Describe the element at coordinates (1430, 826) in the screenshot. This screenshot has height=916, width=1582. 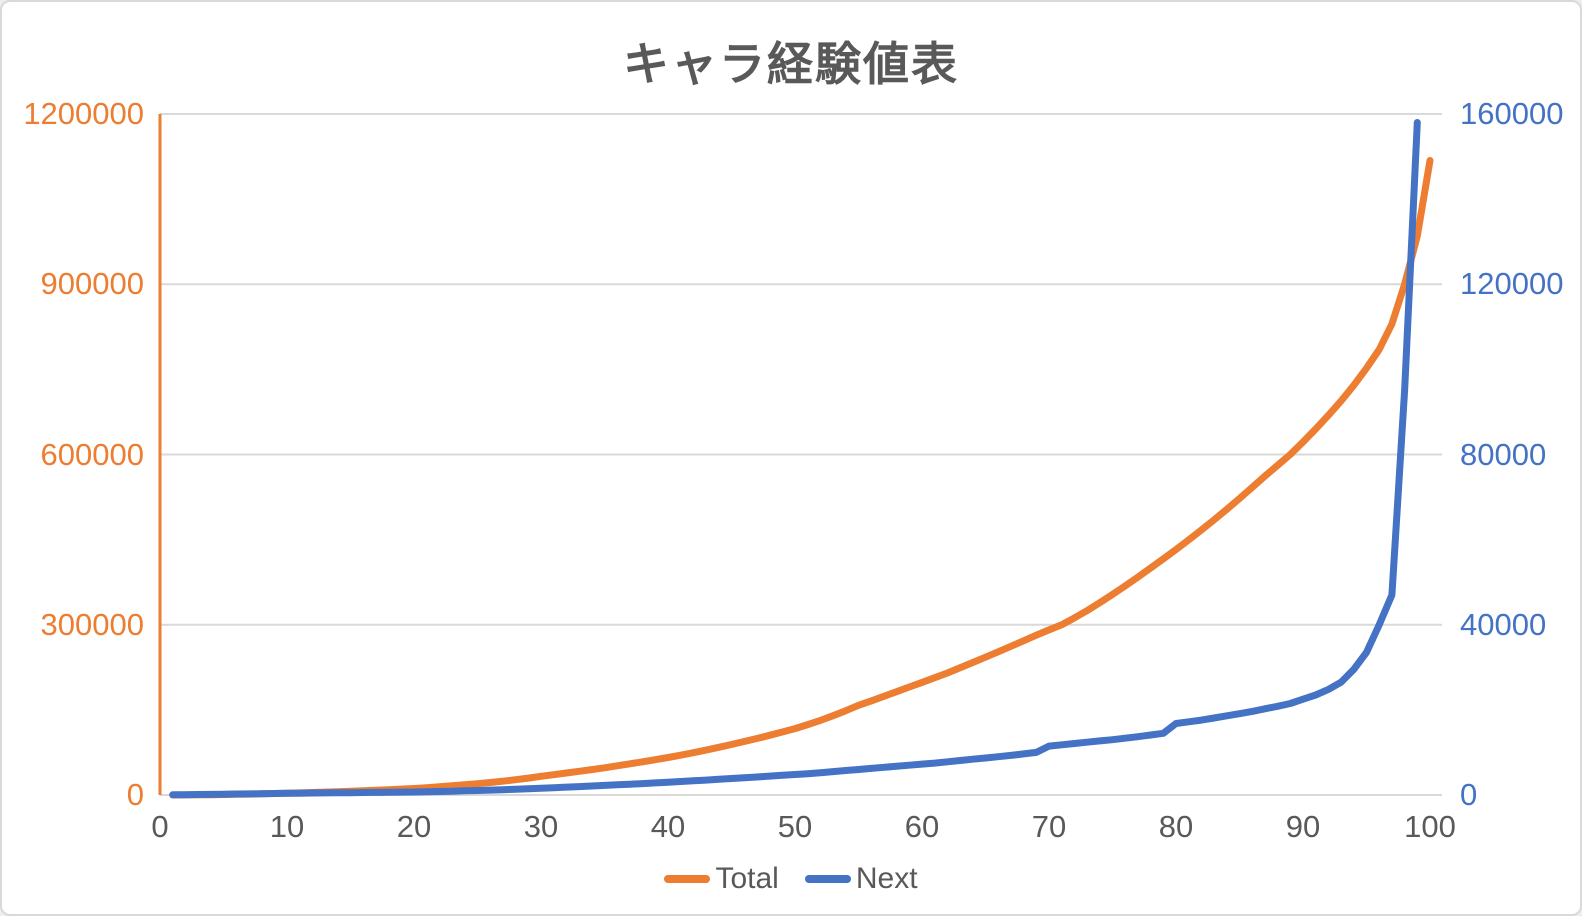
I see `x-tick-label: 100` at that location.